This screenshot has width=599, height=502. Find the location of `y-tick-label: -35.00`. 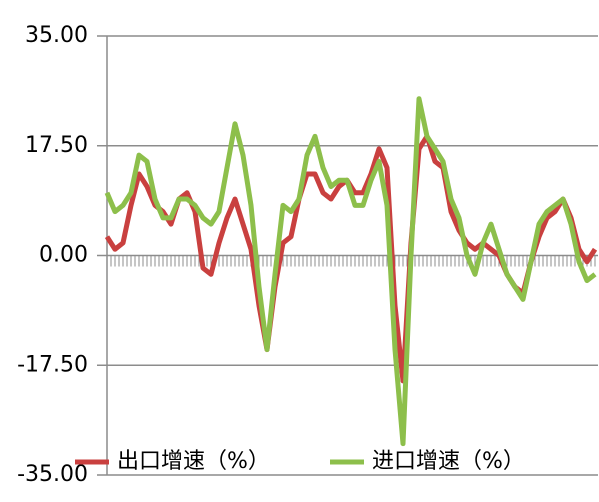

y-tick-label: -35.00 is located at coordinates (52, 474).